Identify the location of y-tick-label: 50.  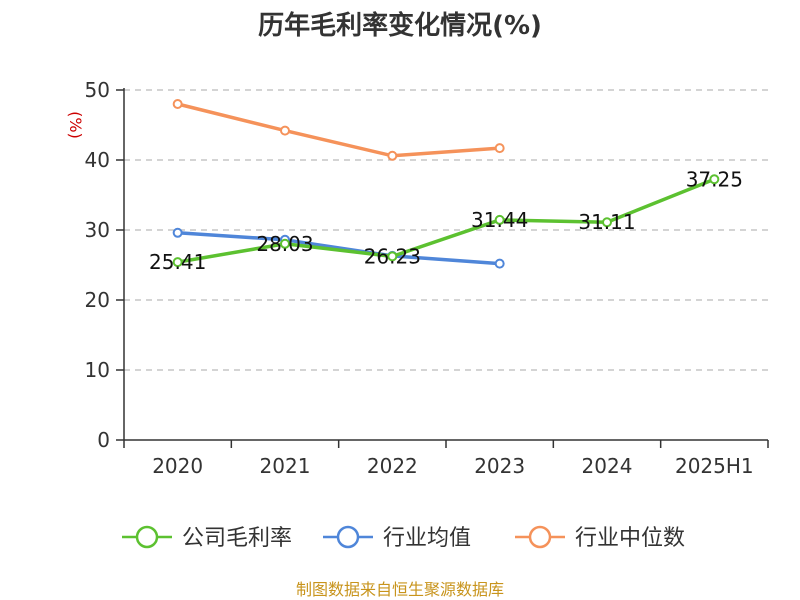
(97, 90).